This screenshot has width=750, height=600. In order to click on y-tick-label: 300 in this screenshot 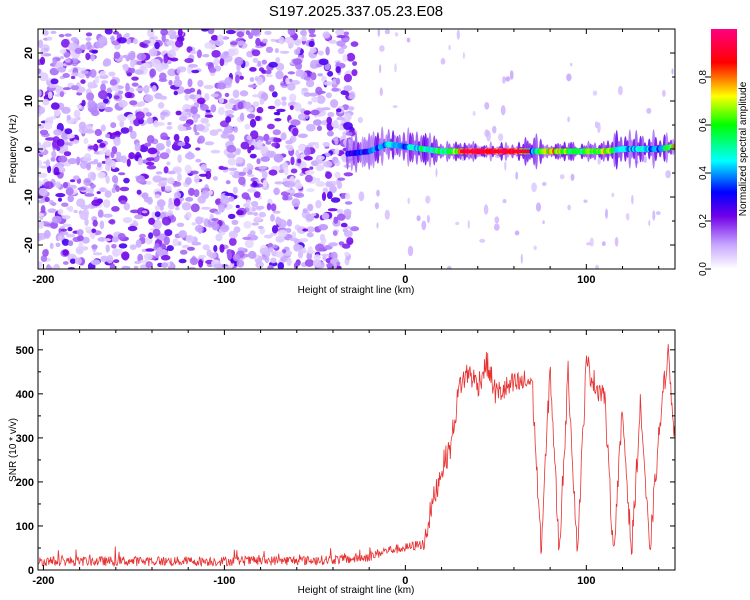, I will do `click(25, 439)`.